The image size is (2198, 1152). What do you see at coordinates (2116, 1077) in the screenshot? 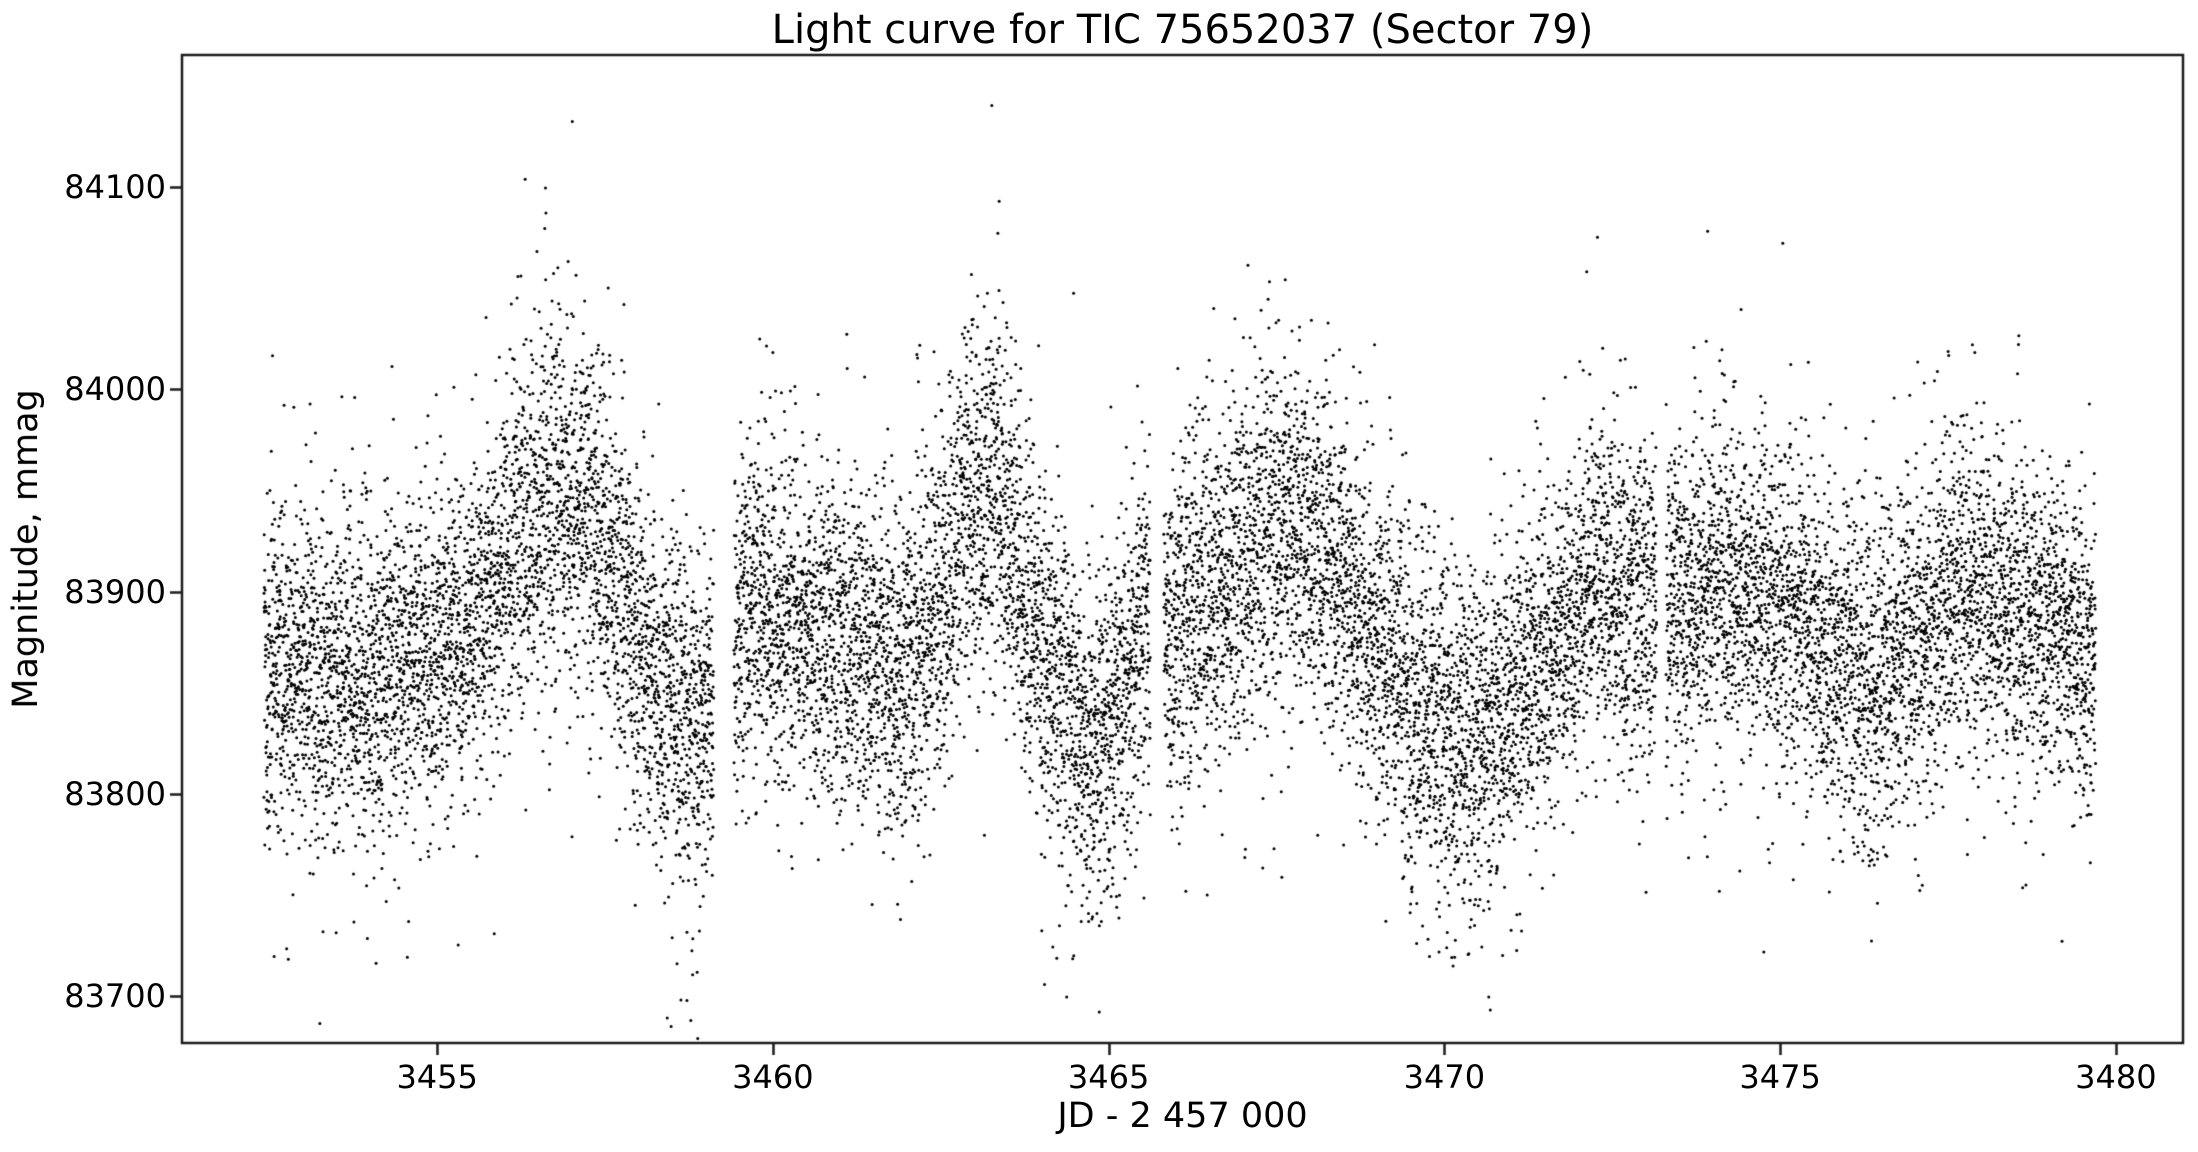
I see `x-tick-label: 3480` at bounding box center [2116, 1077].